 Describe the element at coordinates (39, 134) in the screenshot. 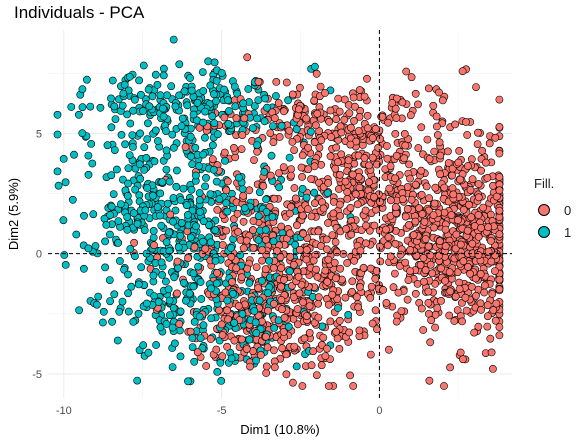

I see `y-tick-label: 5` at that location.